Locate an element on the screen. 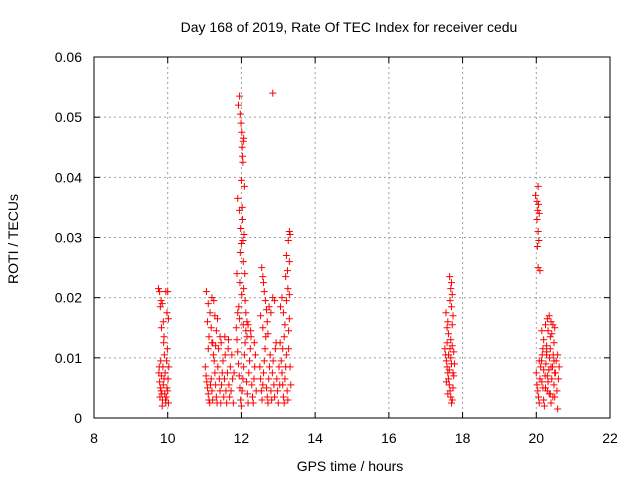 This screenshot has height=480, width=640. x-tick-label: 18 is located at coordinates (463, 438).